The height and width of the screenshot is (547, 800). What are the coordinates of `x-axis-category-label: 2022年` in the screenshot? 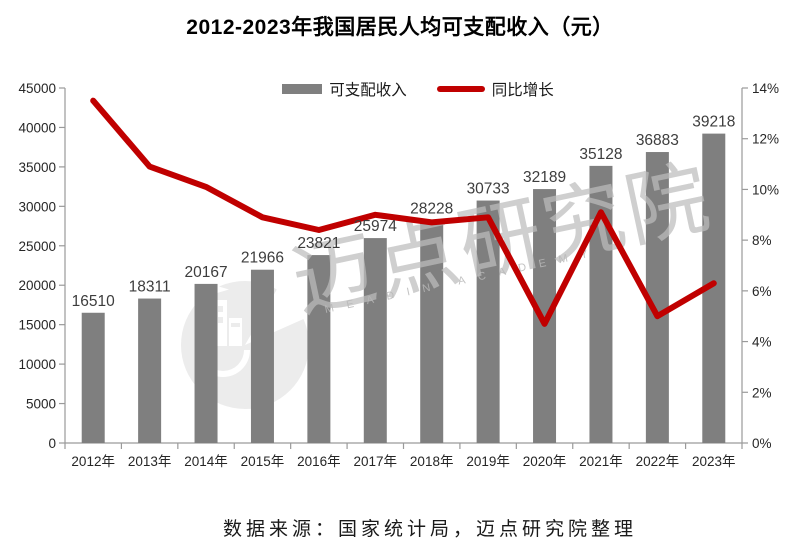 It's located at (658, 461).